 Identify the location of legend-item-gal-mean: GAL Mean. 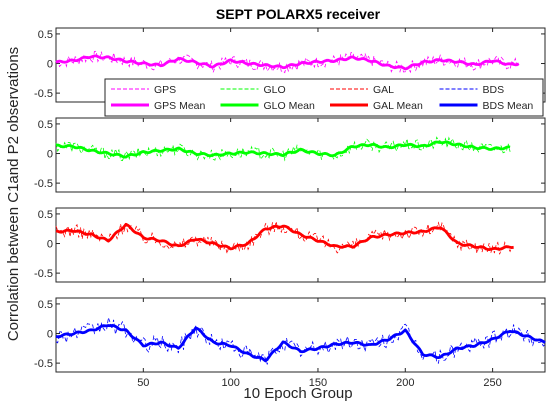
(376, 106).